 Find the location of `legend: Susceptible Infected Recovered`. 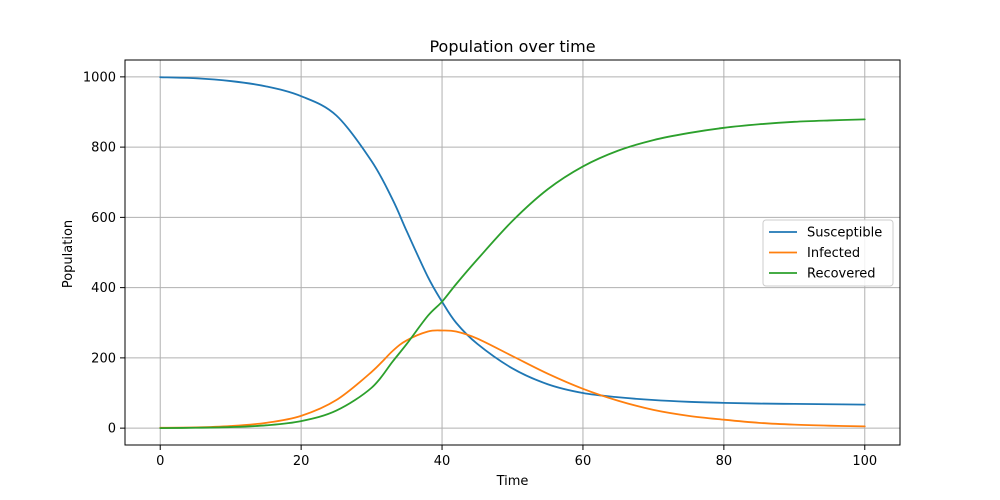

legend: Susceptible Infected Recovered is located at coordinates (828, 253).